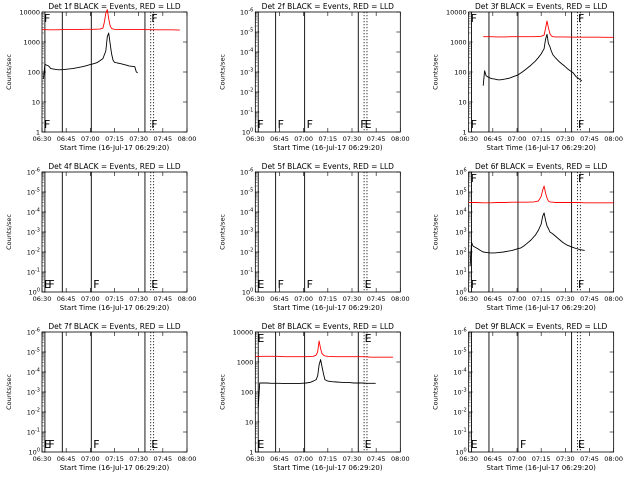 This screenshot has width=640, height=480. I want to click on y-tick-label: 10, so click(36, 103).